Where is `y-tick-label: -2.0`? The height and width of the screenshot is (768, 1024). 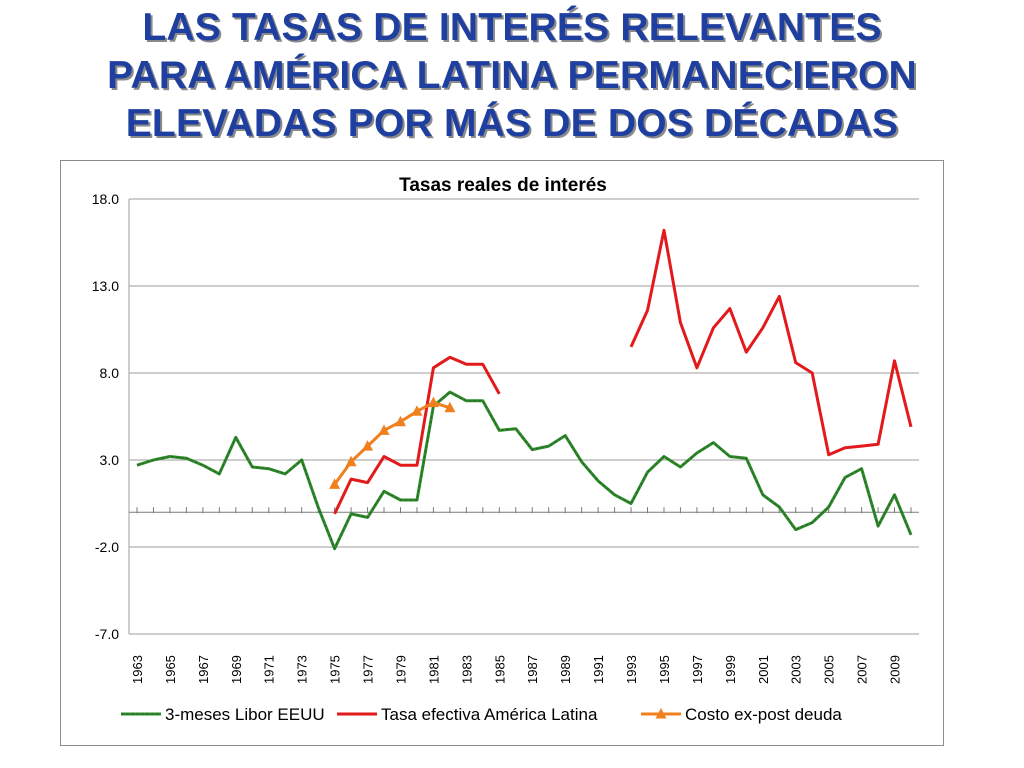 y-tick-label: -2.0 is located at coordinates (107, 547).